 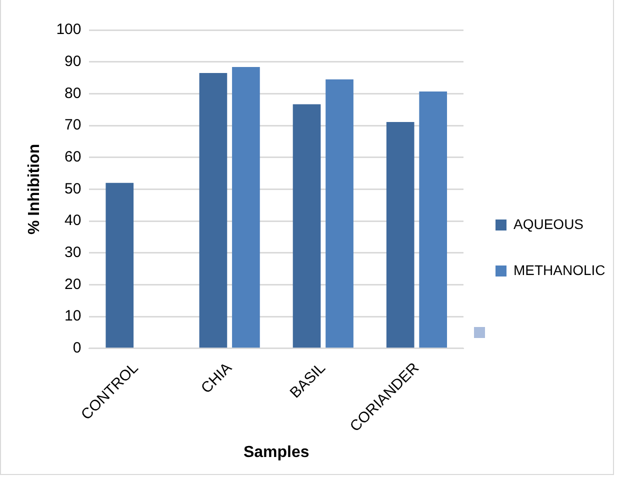 What do you see at coordinates (73, 189) in the screenshot?
I see `y-tick-label: 50` at bounding box center [73, 189].